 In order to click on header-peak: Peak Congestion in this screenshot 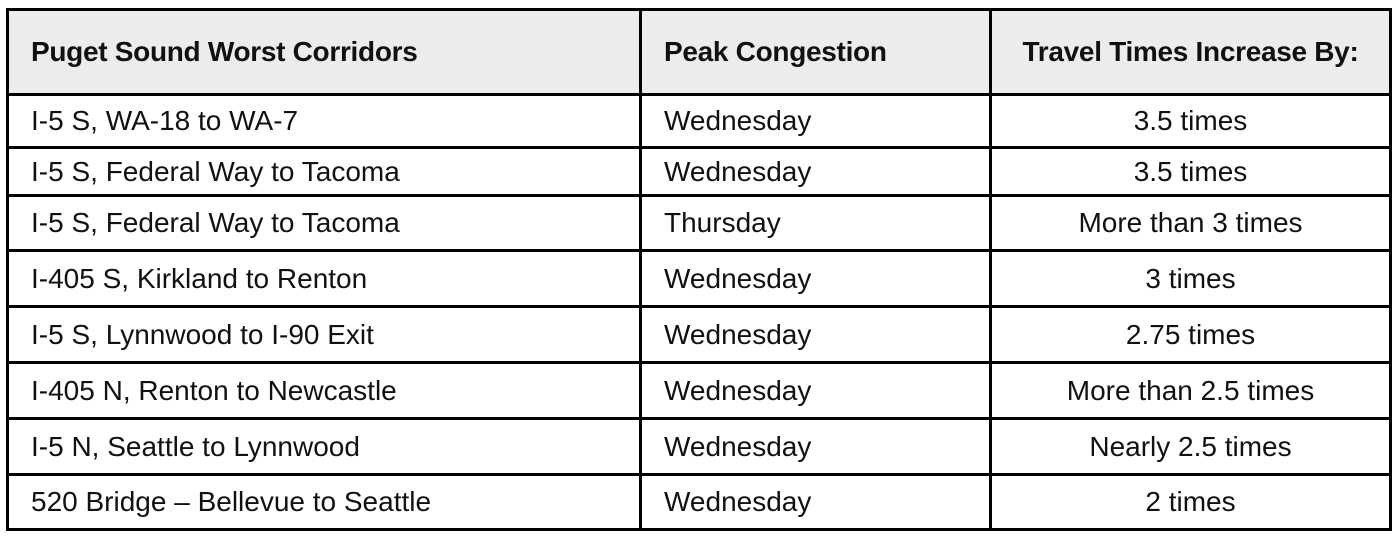, I will do `click(815, 52)`.